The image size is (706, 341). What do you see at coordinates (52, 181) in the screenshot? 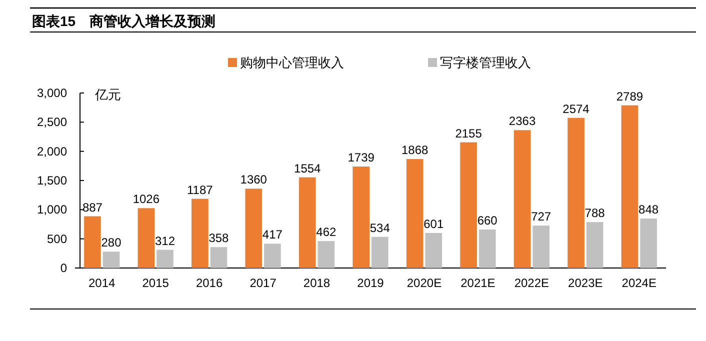
I see `y-tick-label: 1,500` at bounding box center [52, 181].